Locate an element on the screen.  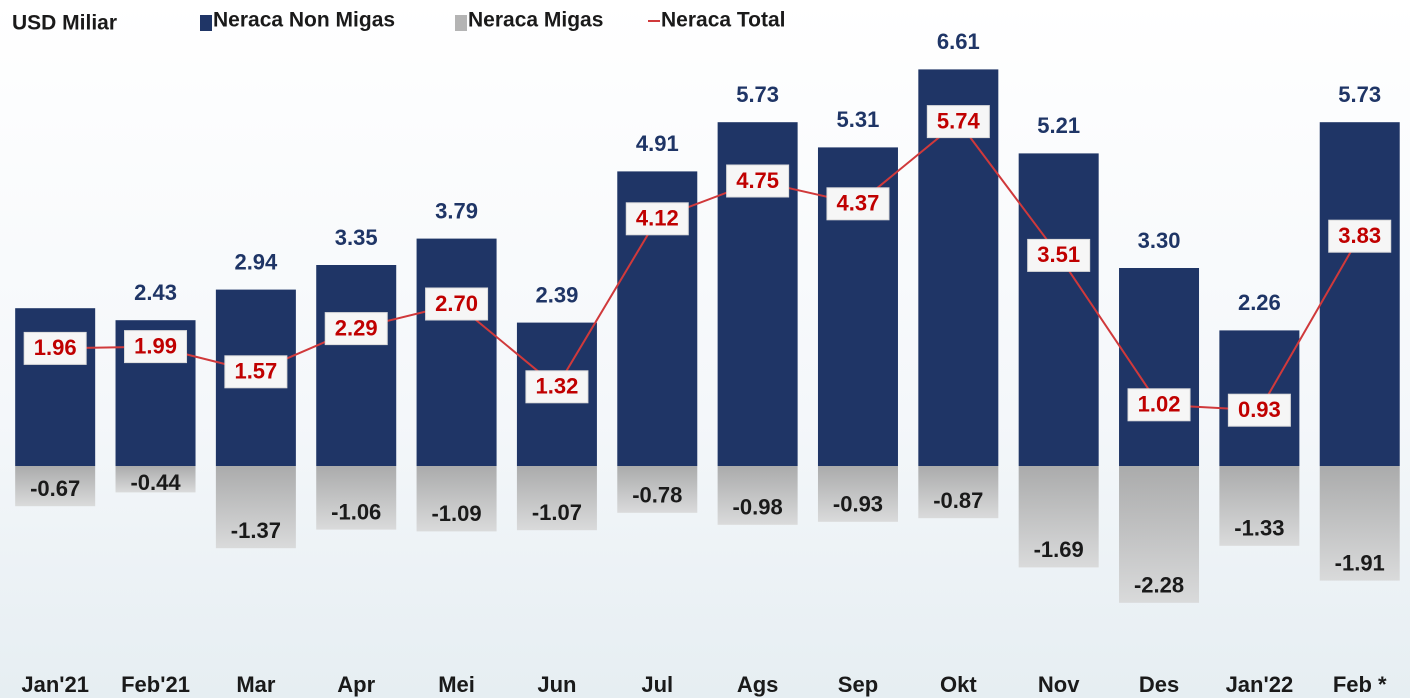
non-migas-label: 2.39 is located at coordinates (557, 294).